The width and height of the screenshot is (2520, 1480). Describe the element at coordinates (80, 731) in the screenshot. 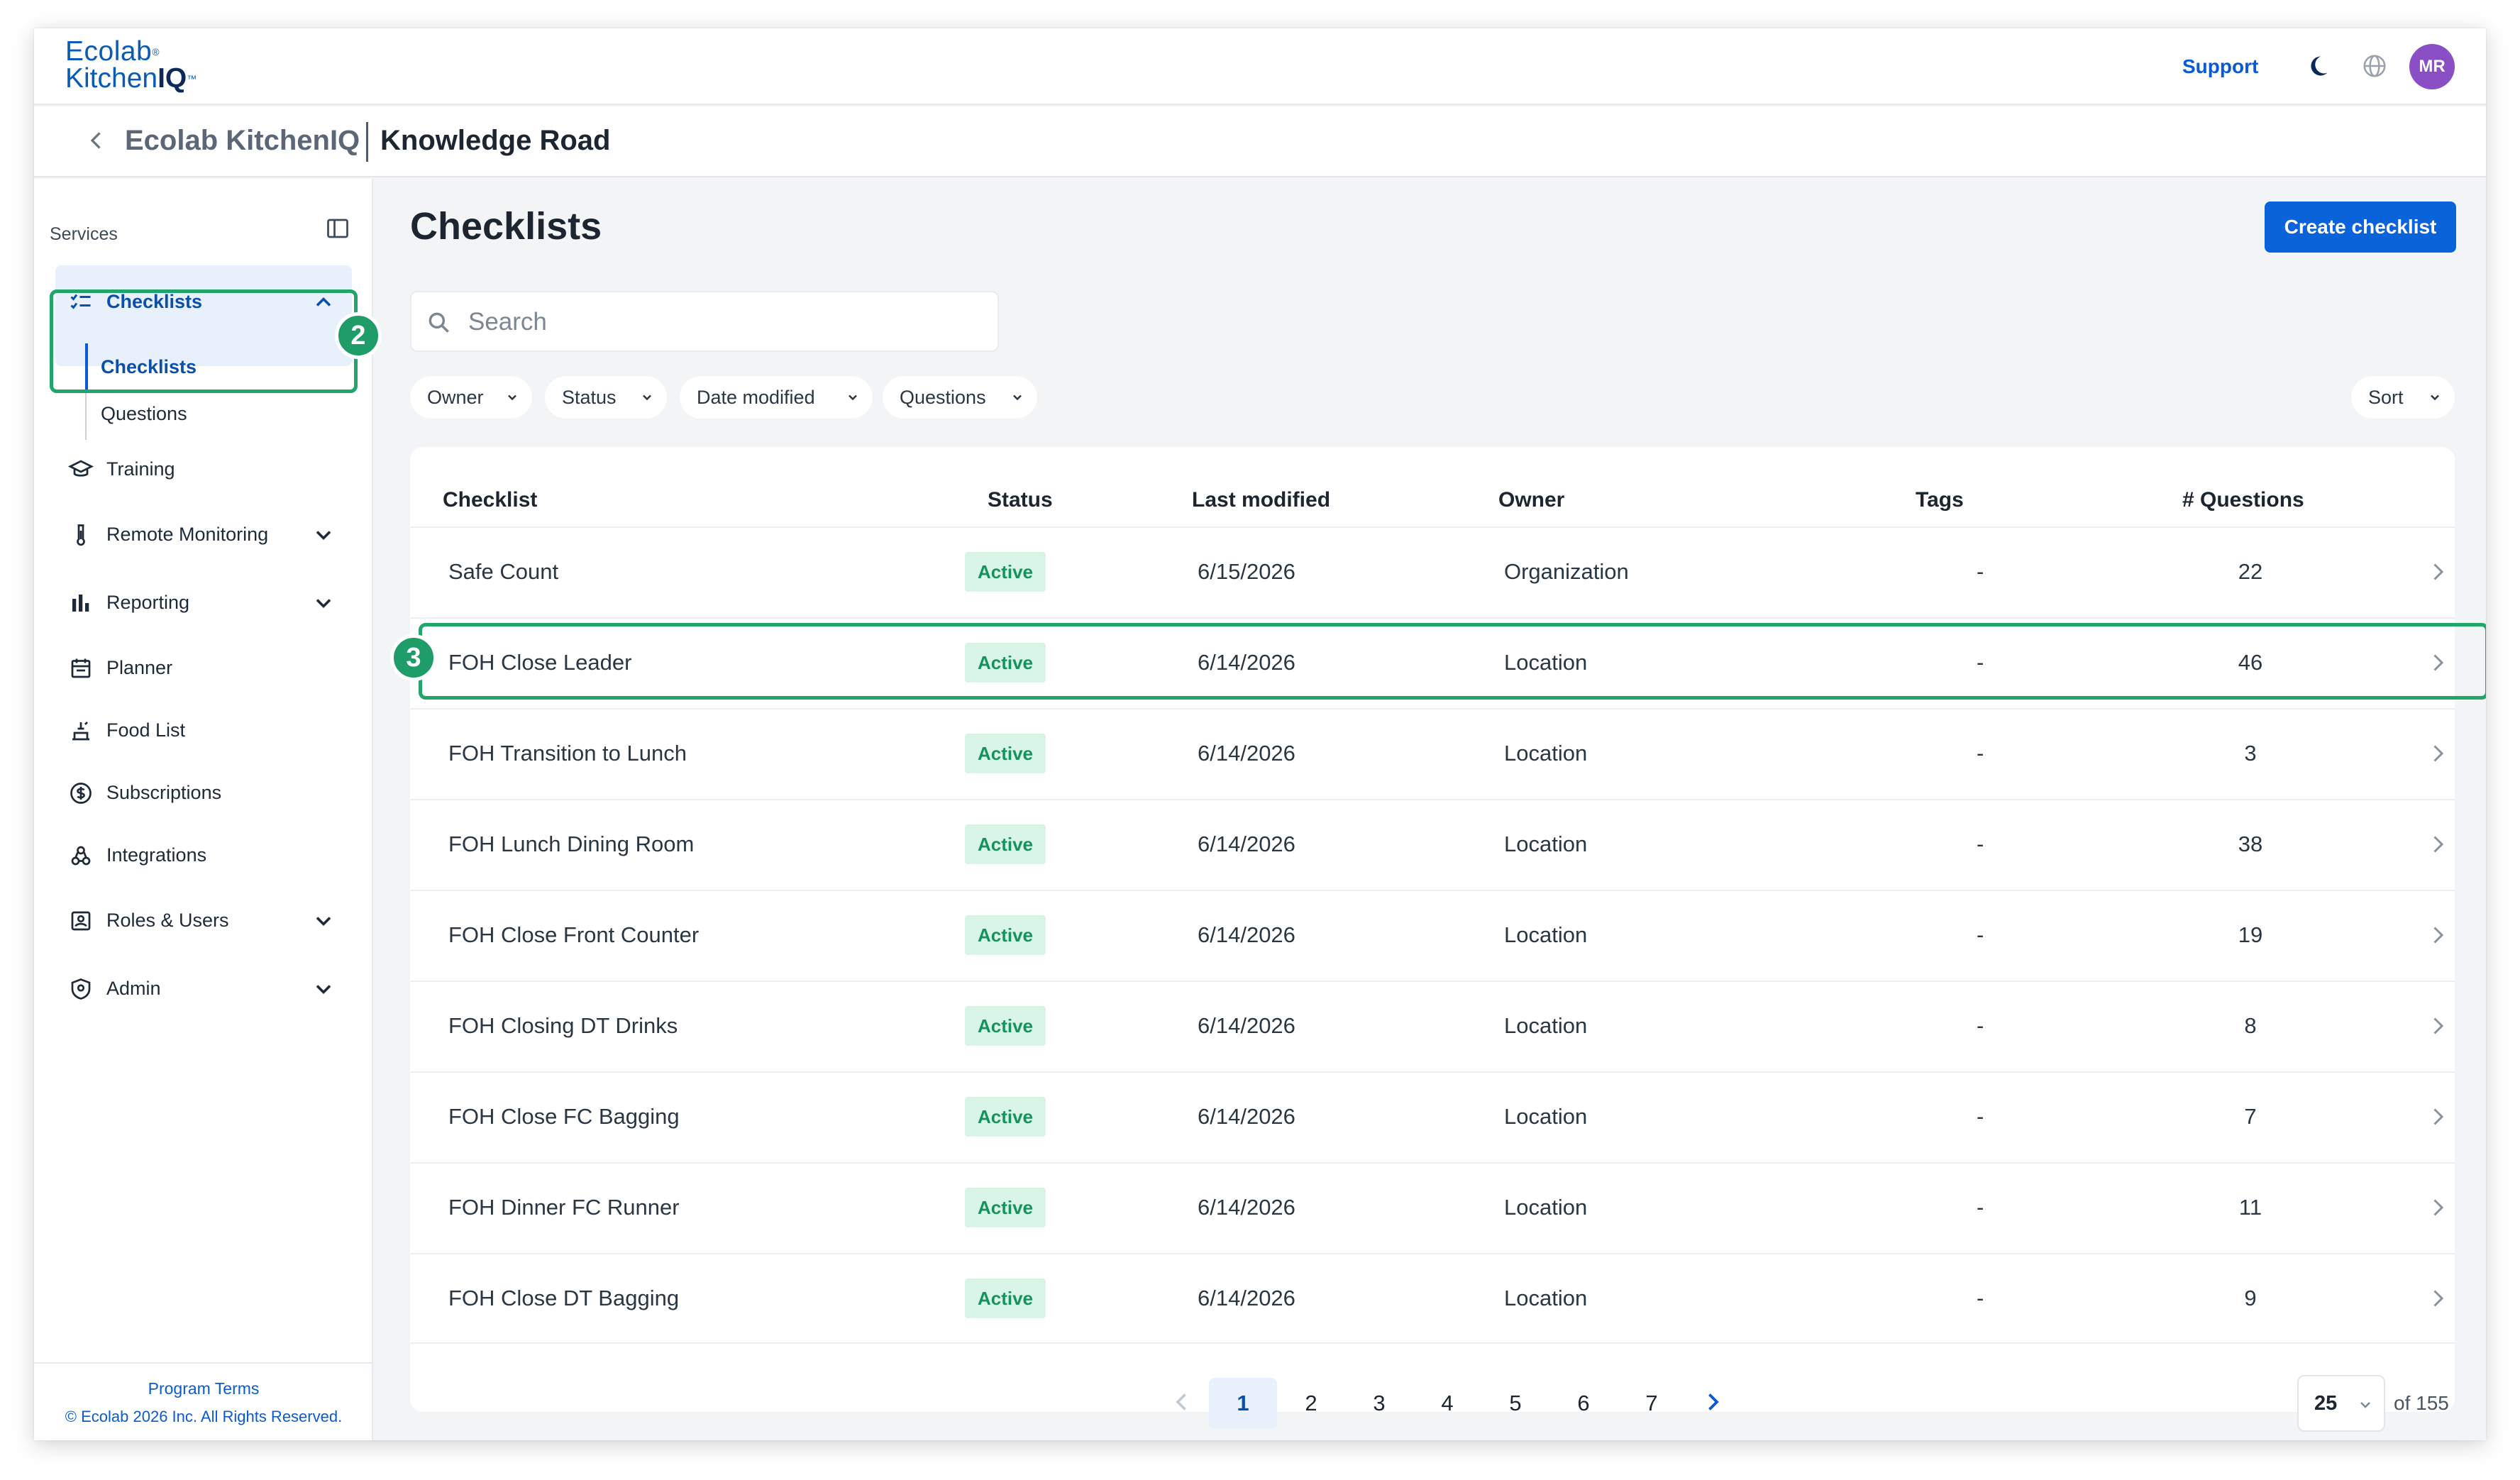

I see `food-list-icon` at that location.